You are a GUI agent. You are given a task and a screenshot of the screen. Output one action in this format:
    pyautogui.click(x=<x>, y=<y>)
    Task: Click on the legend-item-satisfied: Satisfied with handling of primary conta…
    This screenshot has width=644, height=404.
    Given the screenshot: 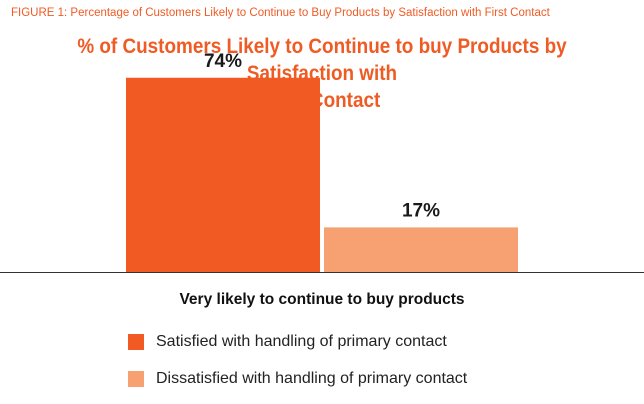 What is the action you would take?
    pyautogui.click(x=297, y=342)
    